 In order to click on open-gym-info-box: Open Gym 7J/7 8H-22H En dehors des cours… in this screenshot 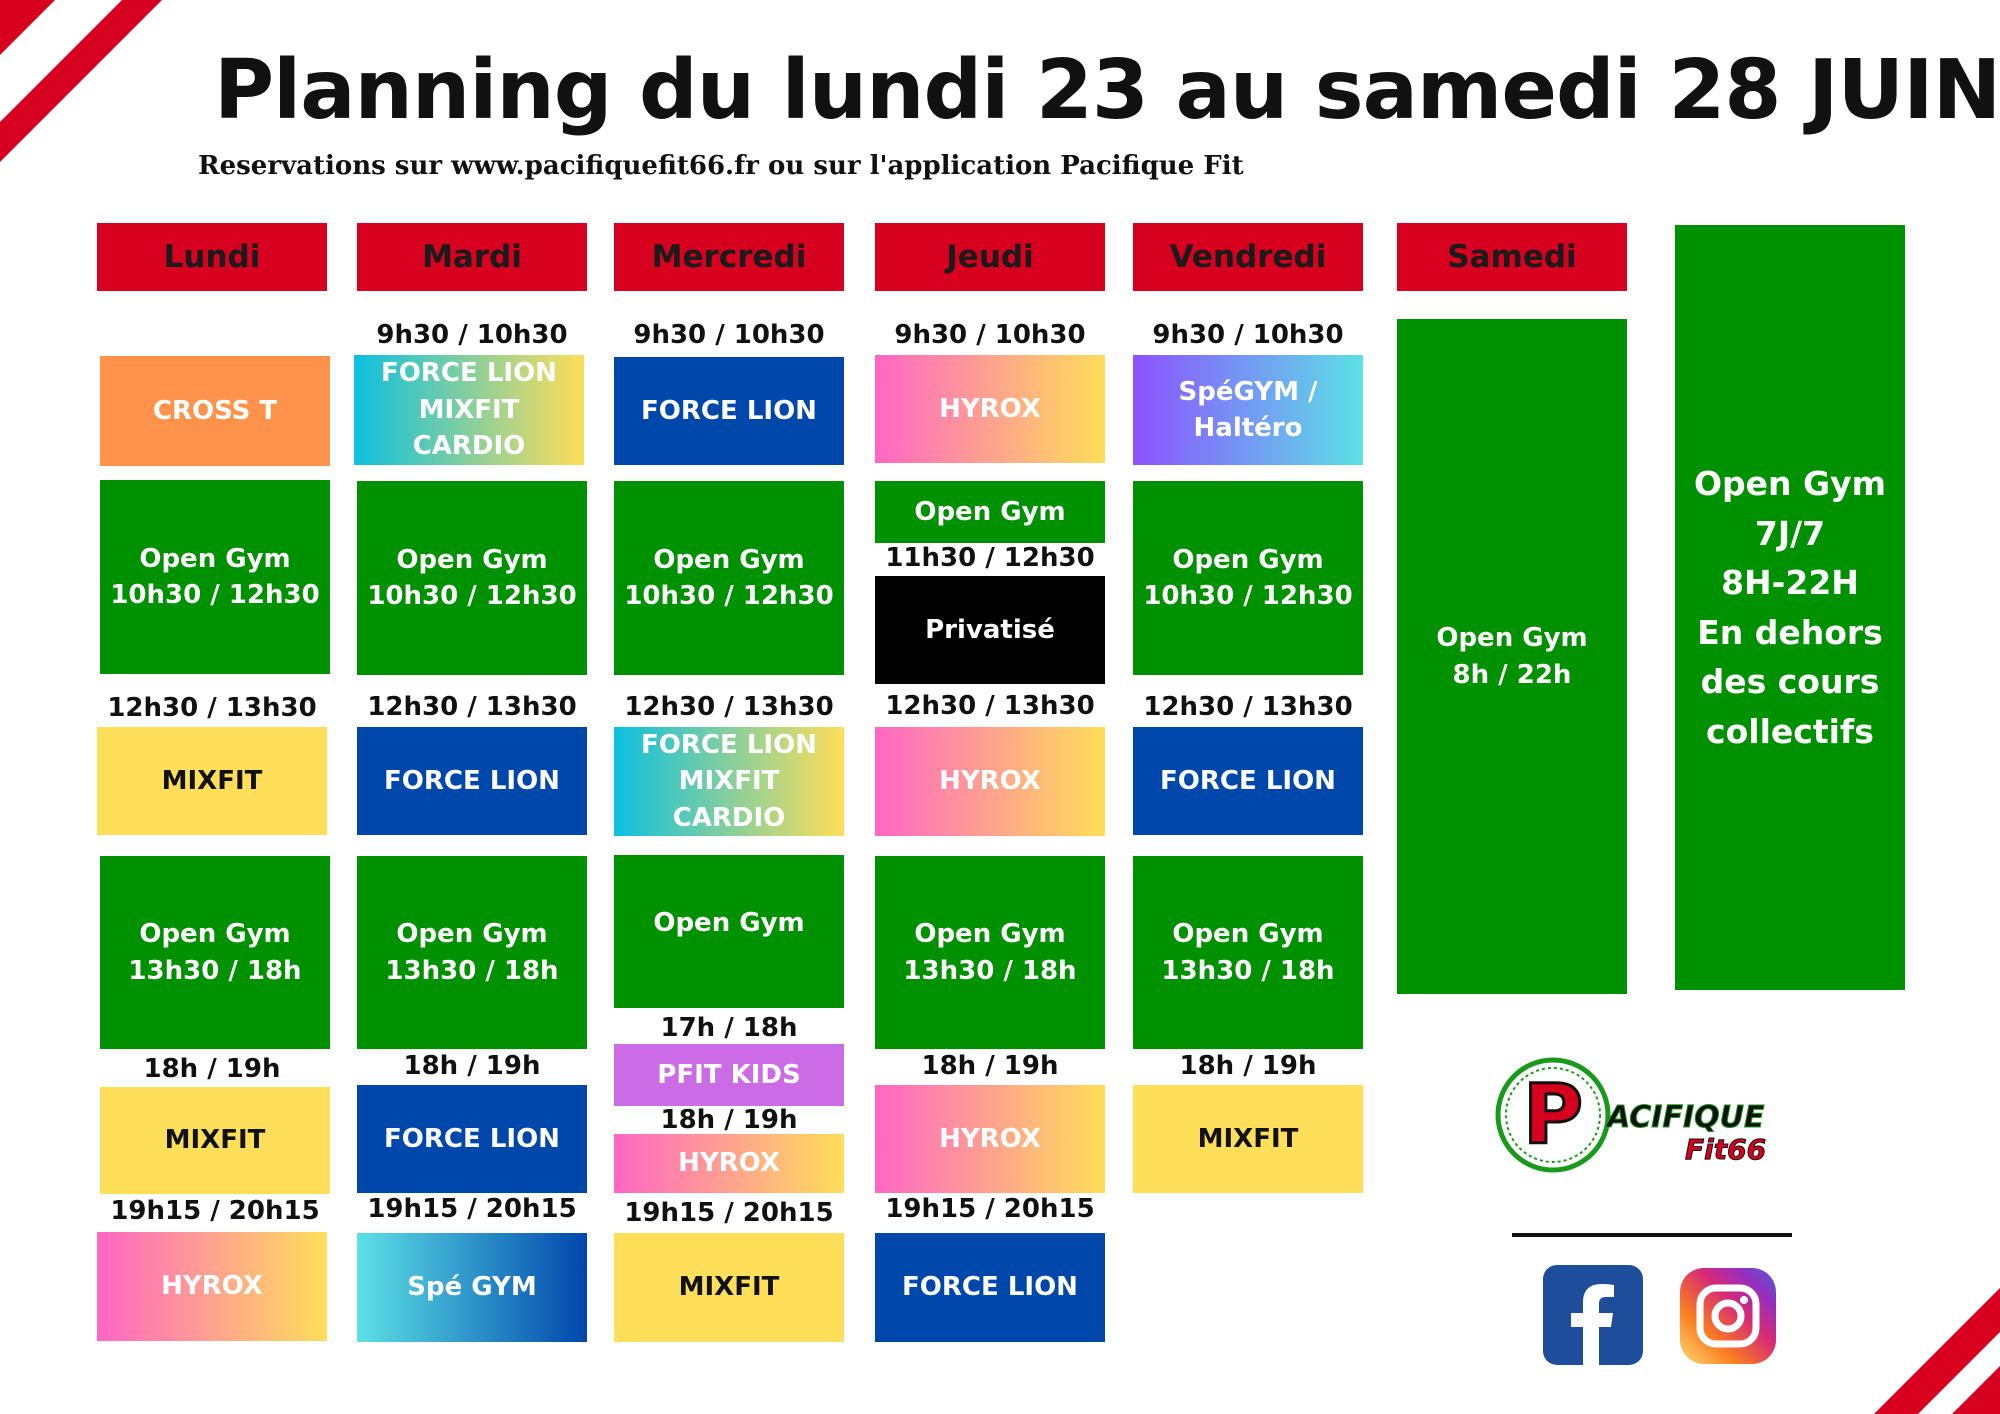, I will do `click(1790, 607)`.